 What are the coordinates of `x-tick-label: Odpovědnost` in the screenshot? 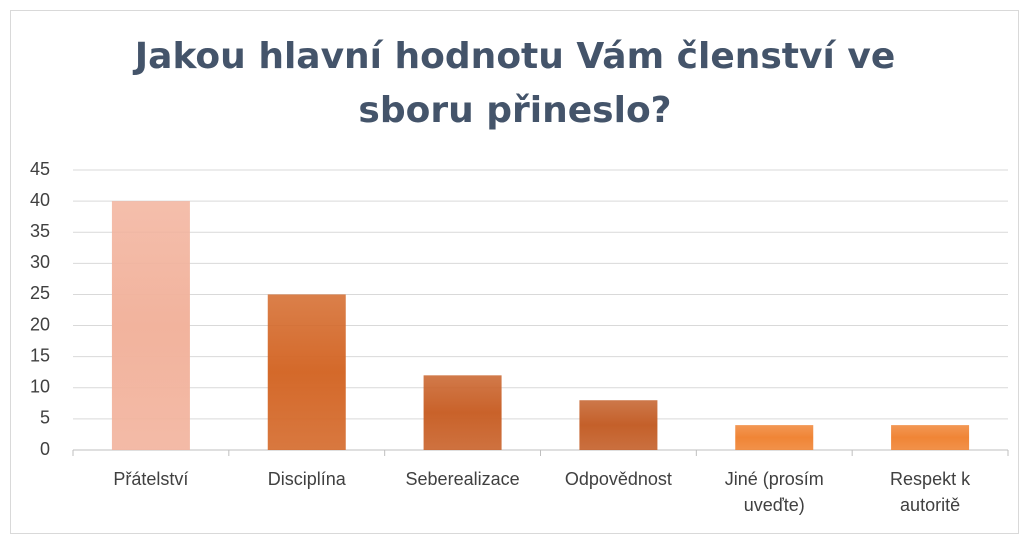 It's located at (618, 479).